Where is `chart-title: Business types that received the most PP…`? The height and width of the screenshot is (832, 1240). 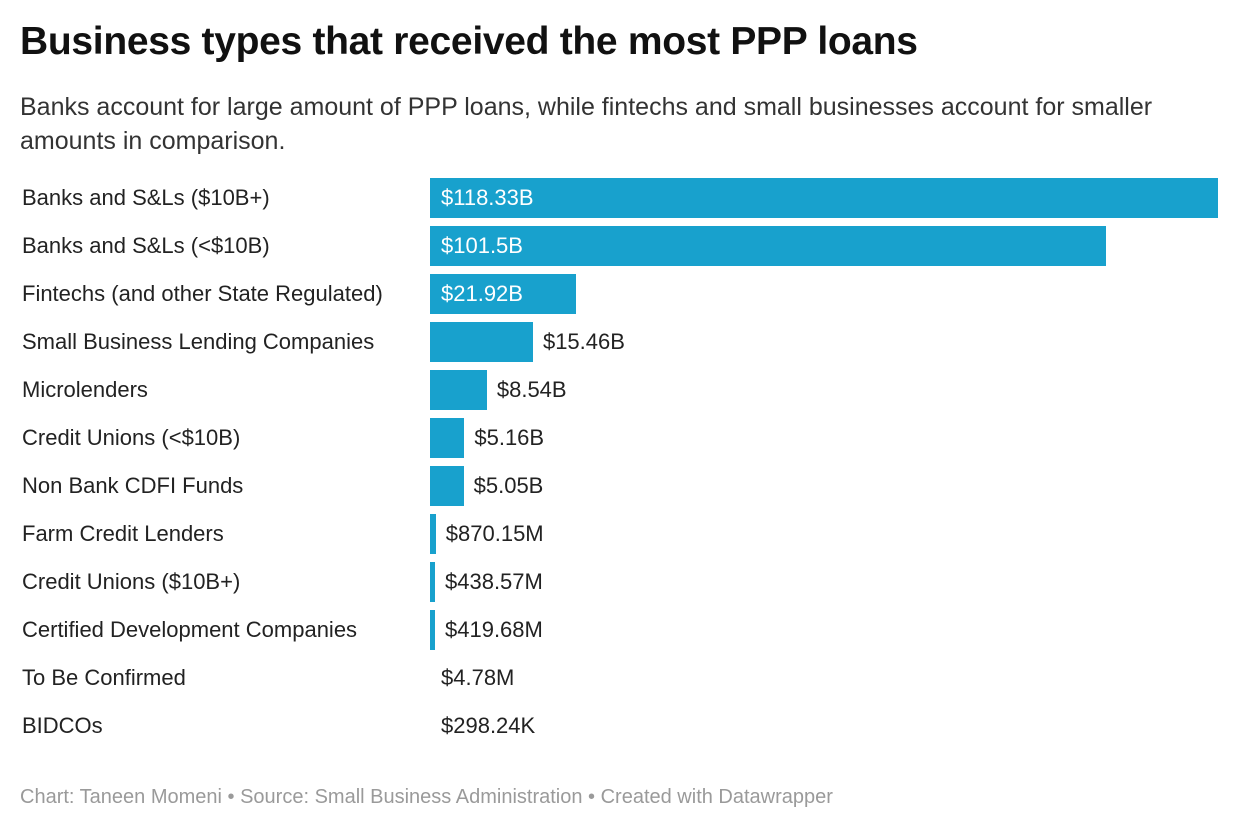
chart-title: Business types that received the most PP… is located at coordinates (469, 41).